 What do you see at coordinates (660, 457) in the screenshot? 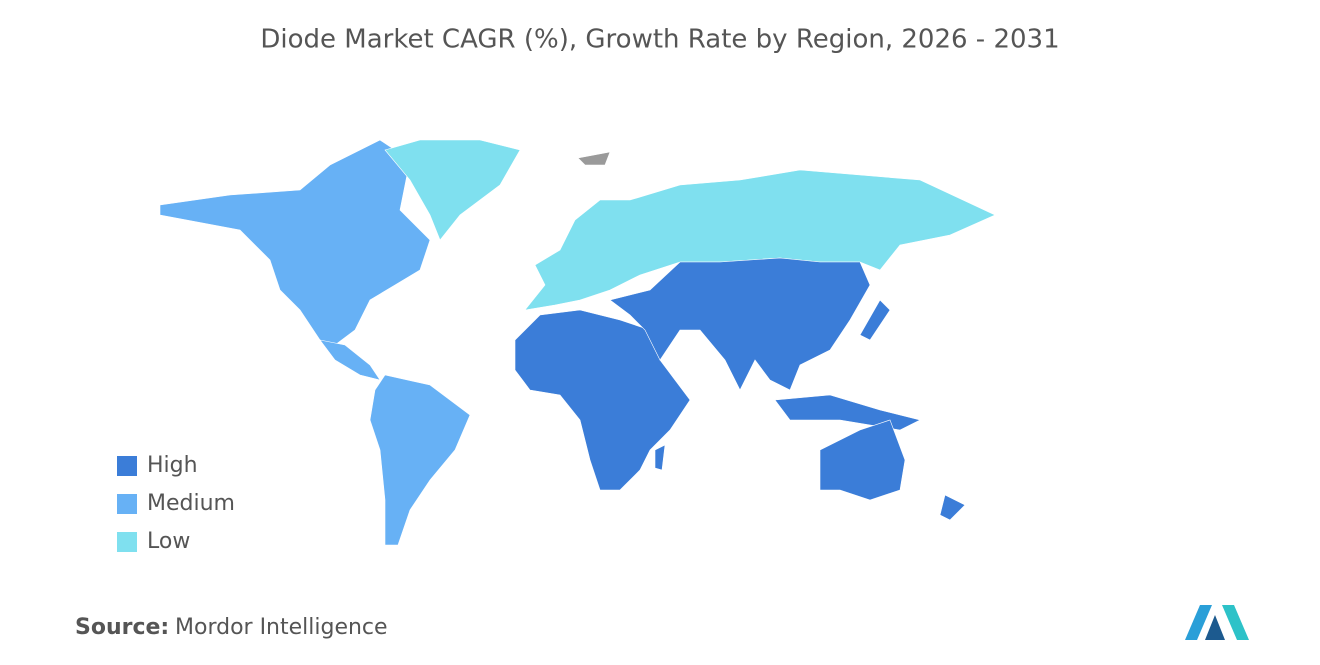
I see `madagascar` at bounding box center [660, 457].